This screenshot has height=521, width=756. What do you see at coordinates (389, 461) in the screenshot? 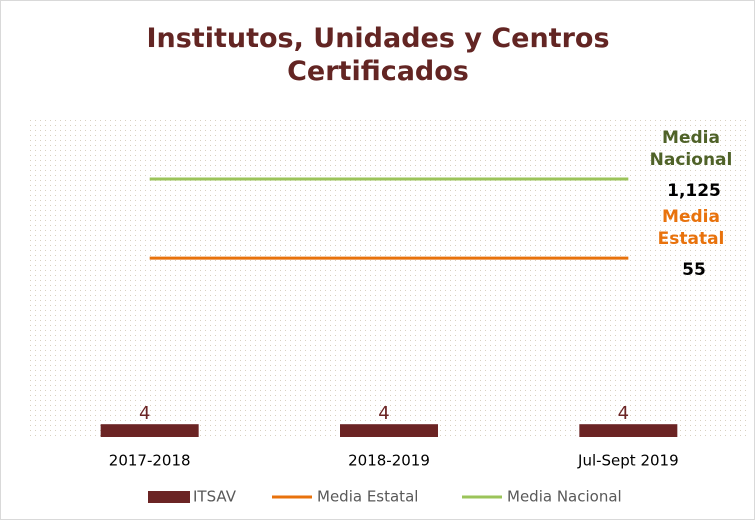
I see `x-tick-label: 2018-2019` at bounding box center [389, 461].